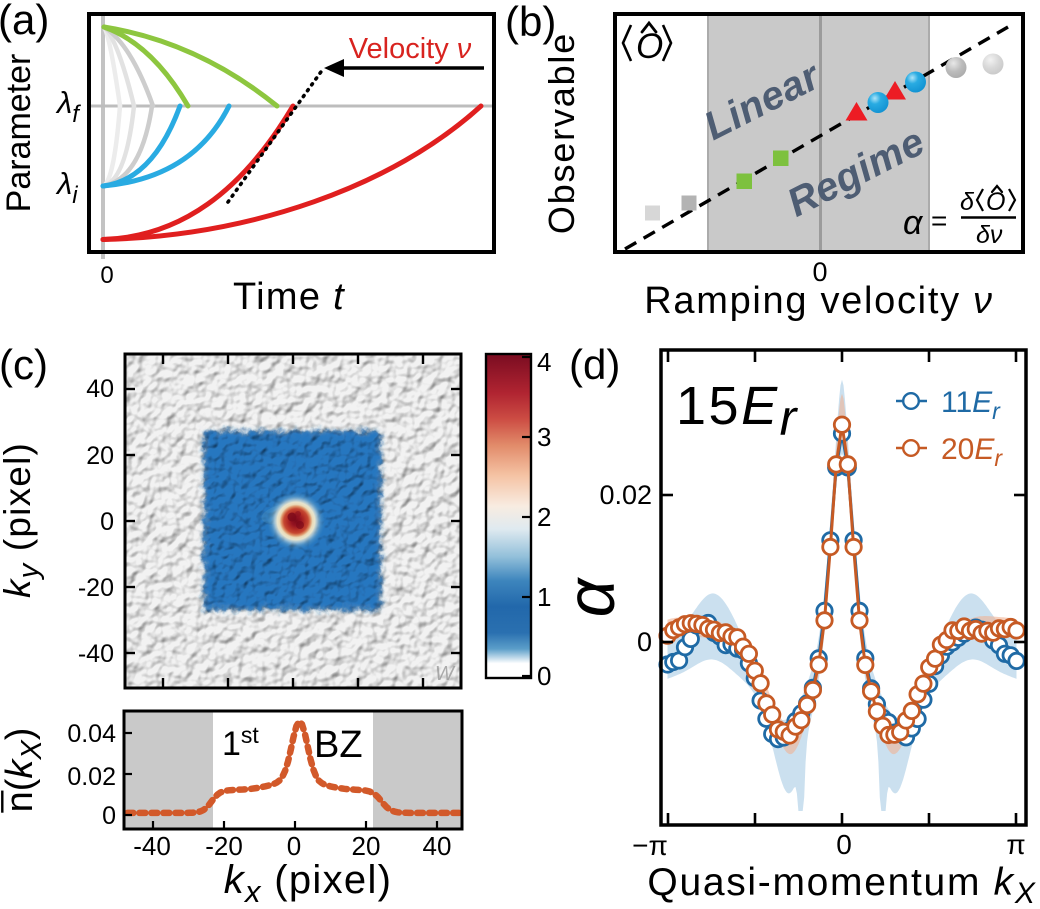 Image resolution: width=1040 pixels, height=909 pixels. What do you see at coordinates (24, 364) in the screenshot?
I see `svg-text: (c)` at bounding box center [24, 364].